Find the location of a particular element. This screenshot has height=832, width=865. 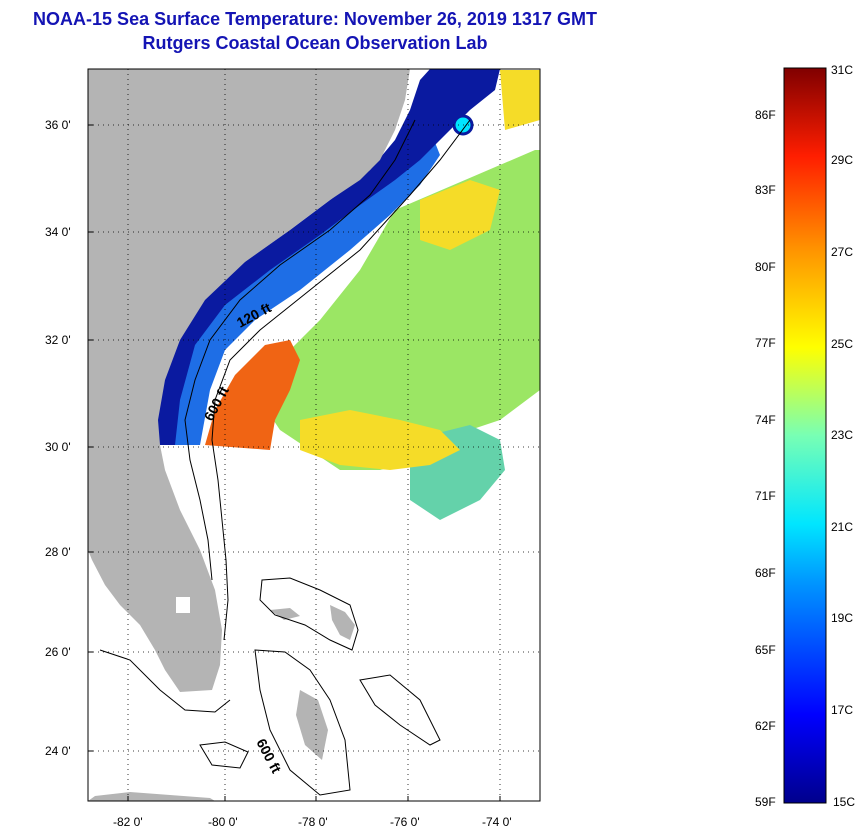

land-bahamas-grand is located at coordinates (285, 614).